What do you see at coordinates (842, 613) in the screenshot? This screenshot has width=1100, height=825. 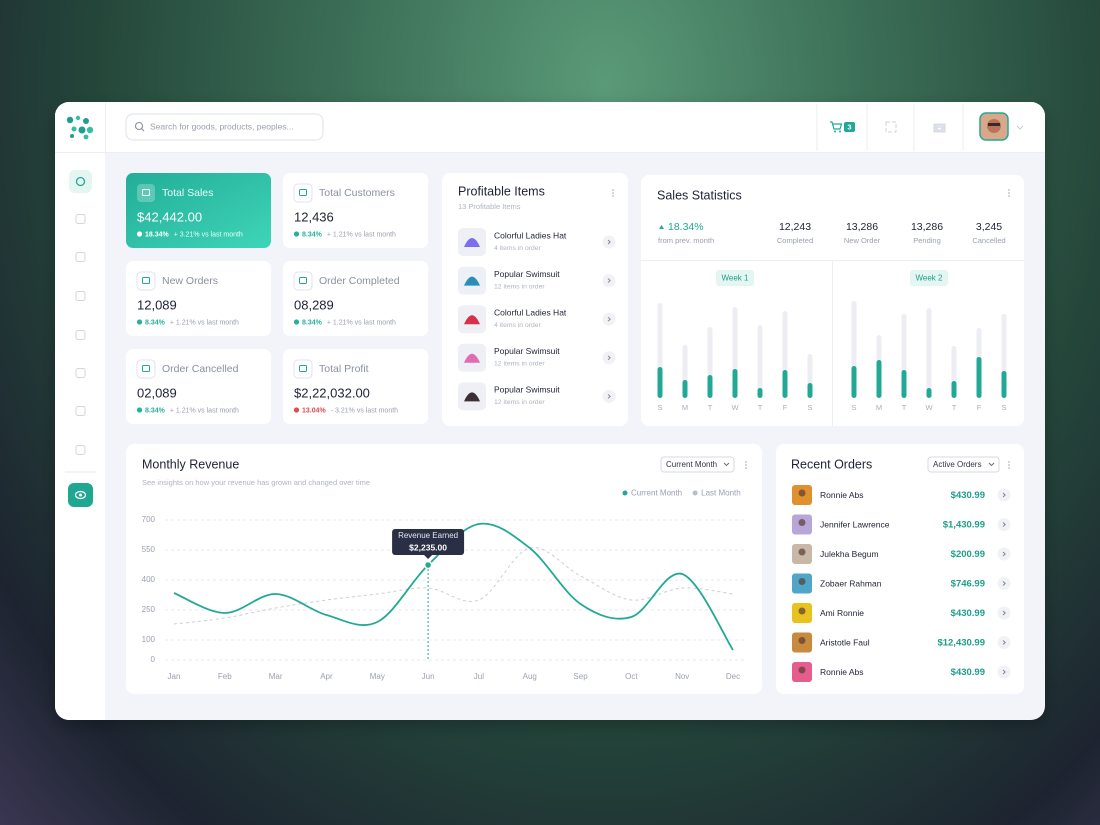 I see `order-name: Ami Ronnie` at bounding box center [842, 613].